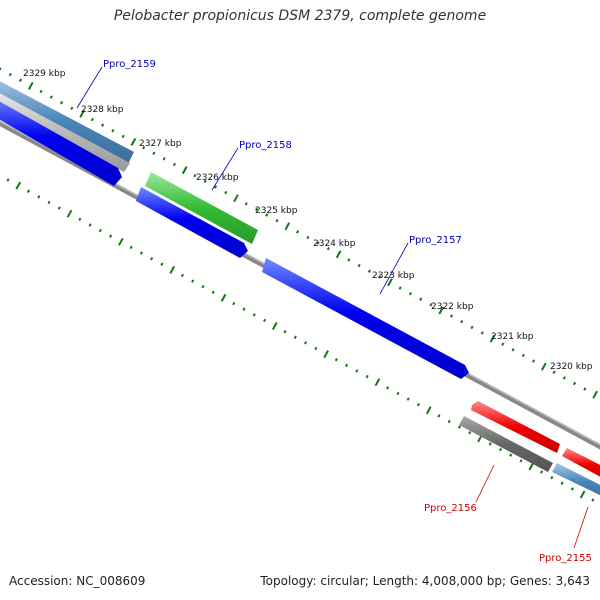 This screenshot has width=600, height=600. I want to click on accession-text: Accession: NC_008609, so click(77, 581).